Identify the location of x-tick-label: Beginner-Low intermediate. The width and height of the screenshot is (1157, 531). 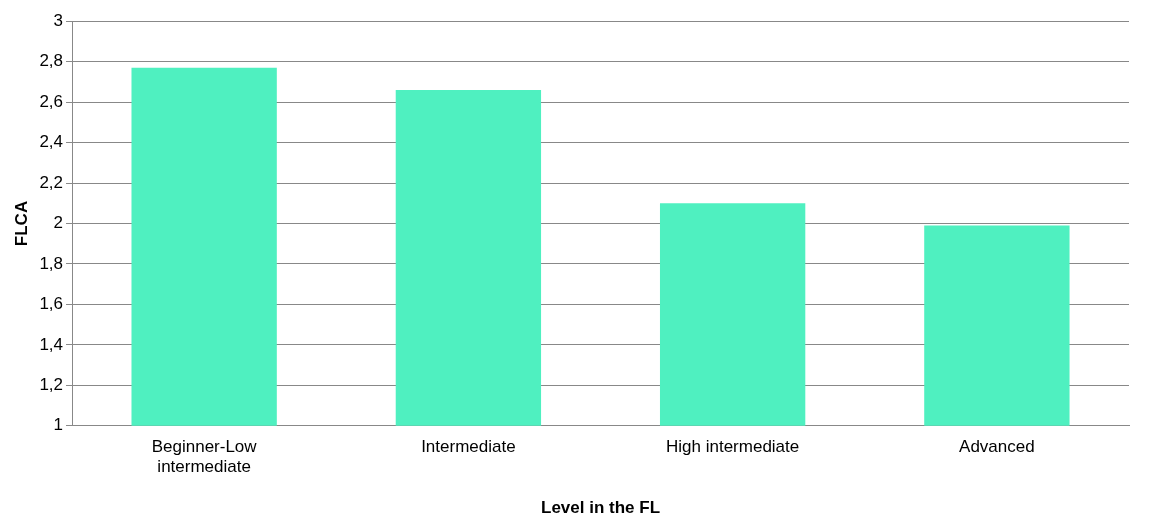
(204, 456).